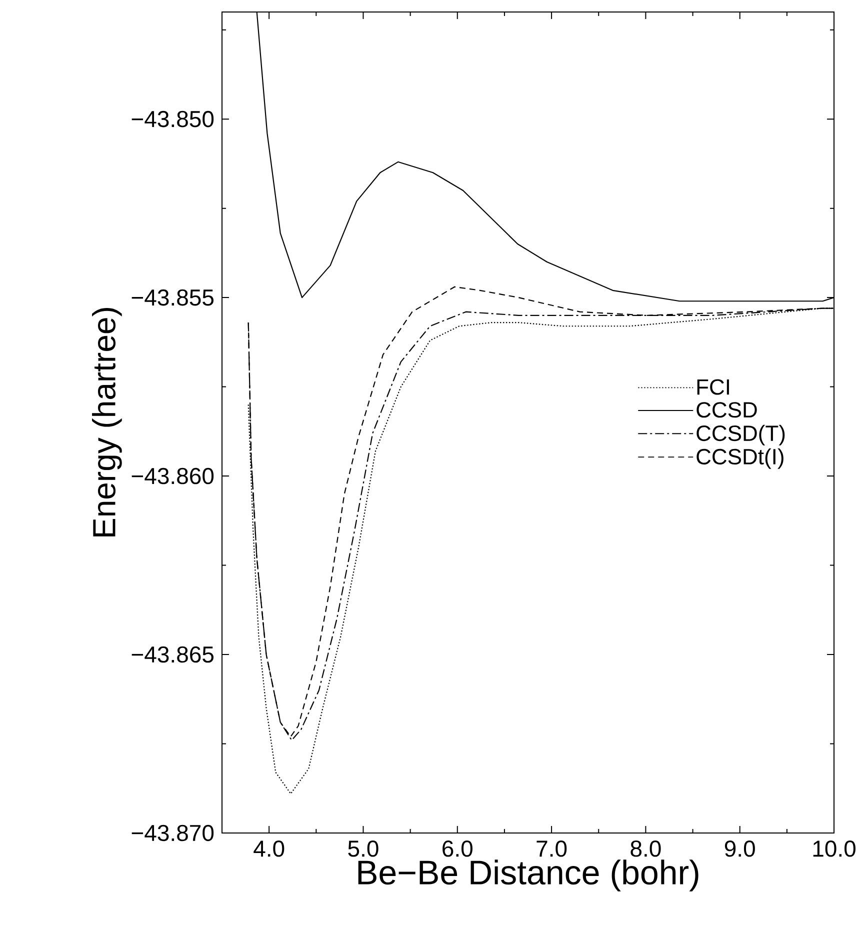 Image resolution: width=861 pixels, height=925 pixels. Describe the element at coordinates (173, 833) in the screenshot. I see `y-tick-label: −43.870` at that location.